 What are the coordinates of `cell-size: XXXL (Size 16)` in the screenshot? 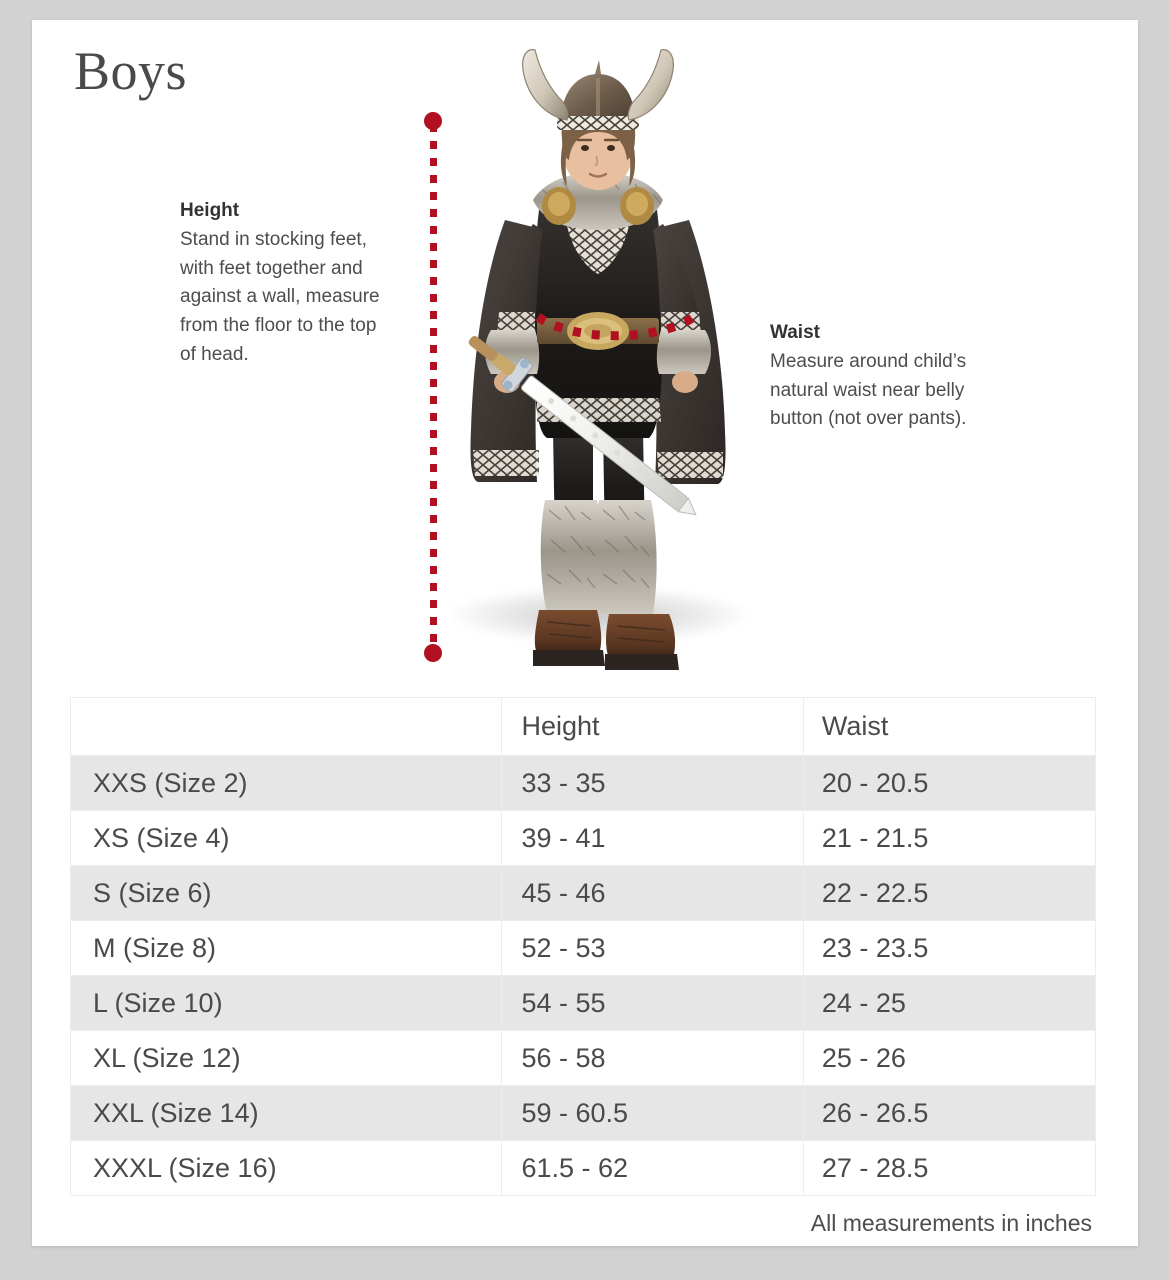 It's located at (286, 1168).